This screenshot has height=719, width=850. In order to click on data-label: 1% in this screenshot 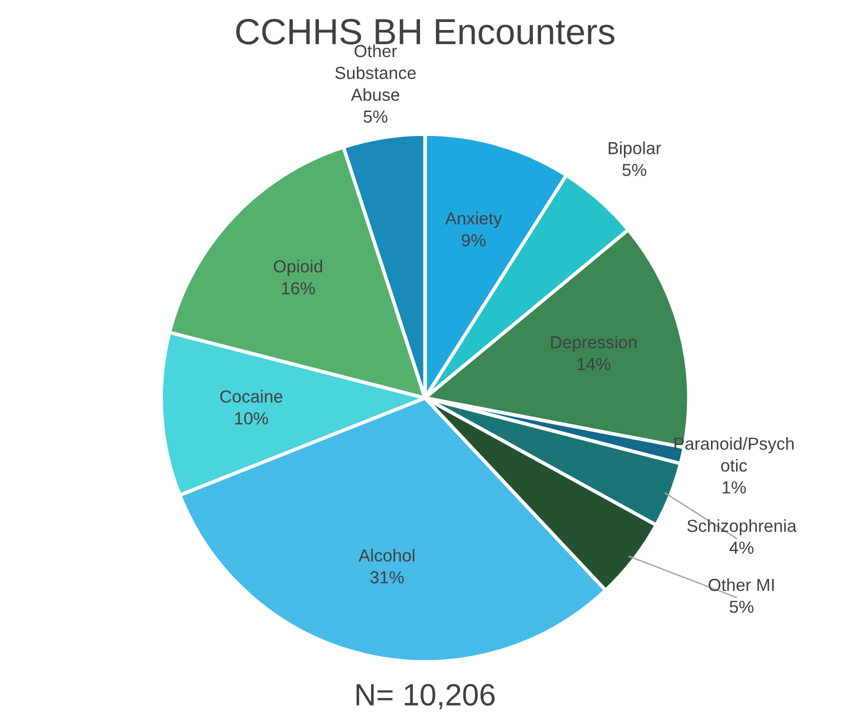, I will do `click(734, 487)`.